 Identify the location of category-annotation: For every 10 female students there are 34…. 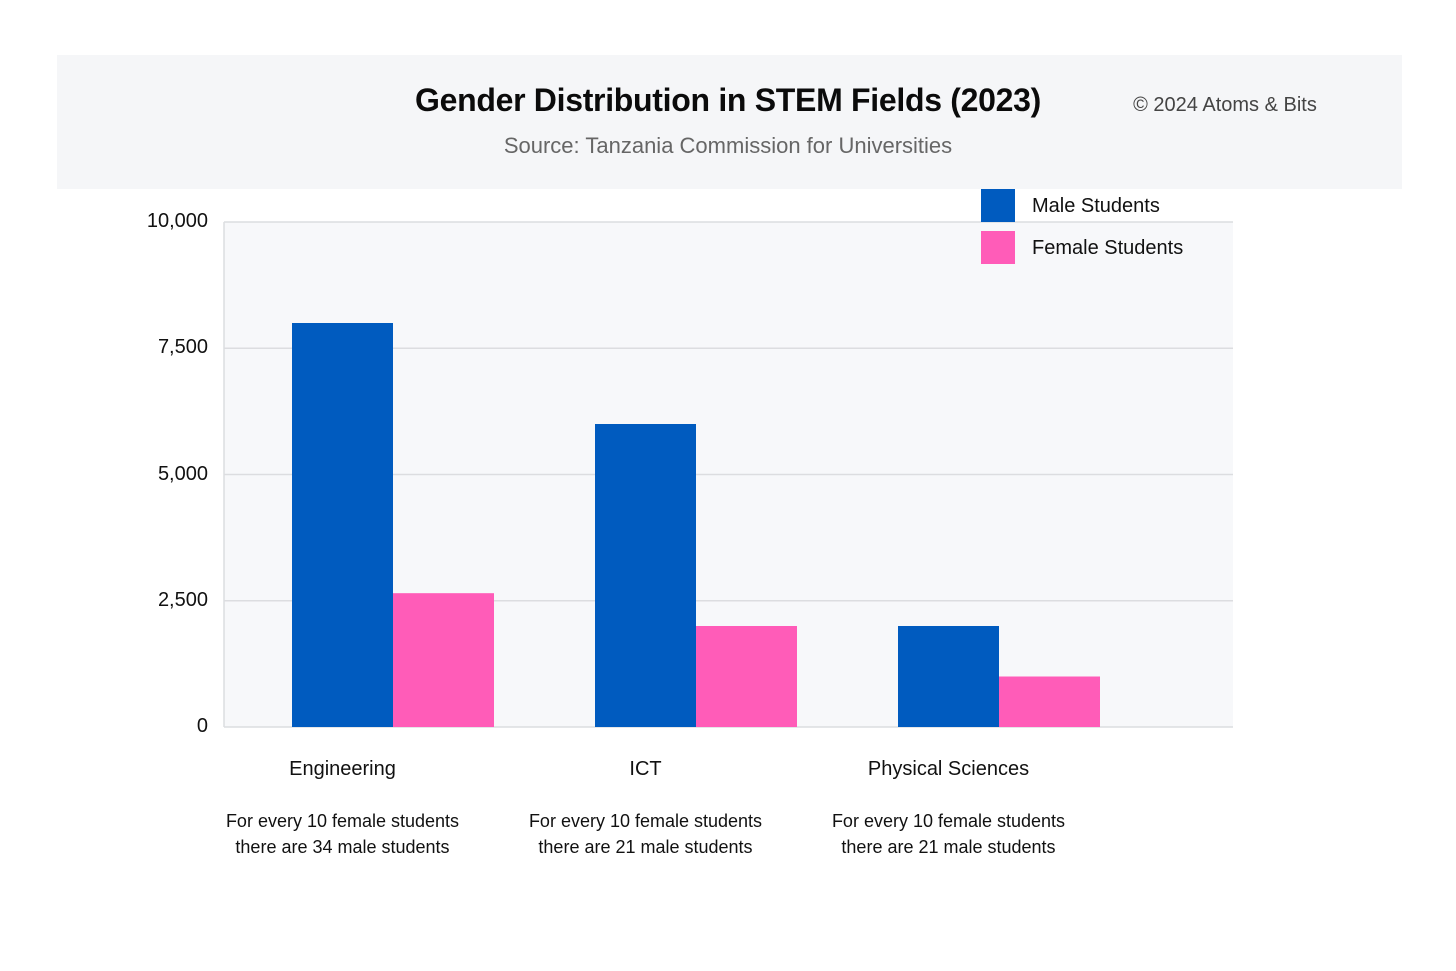
(343, 834).